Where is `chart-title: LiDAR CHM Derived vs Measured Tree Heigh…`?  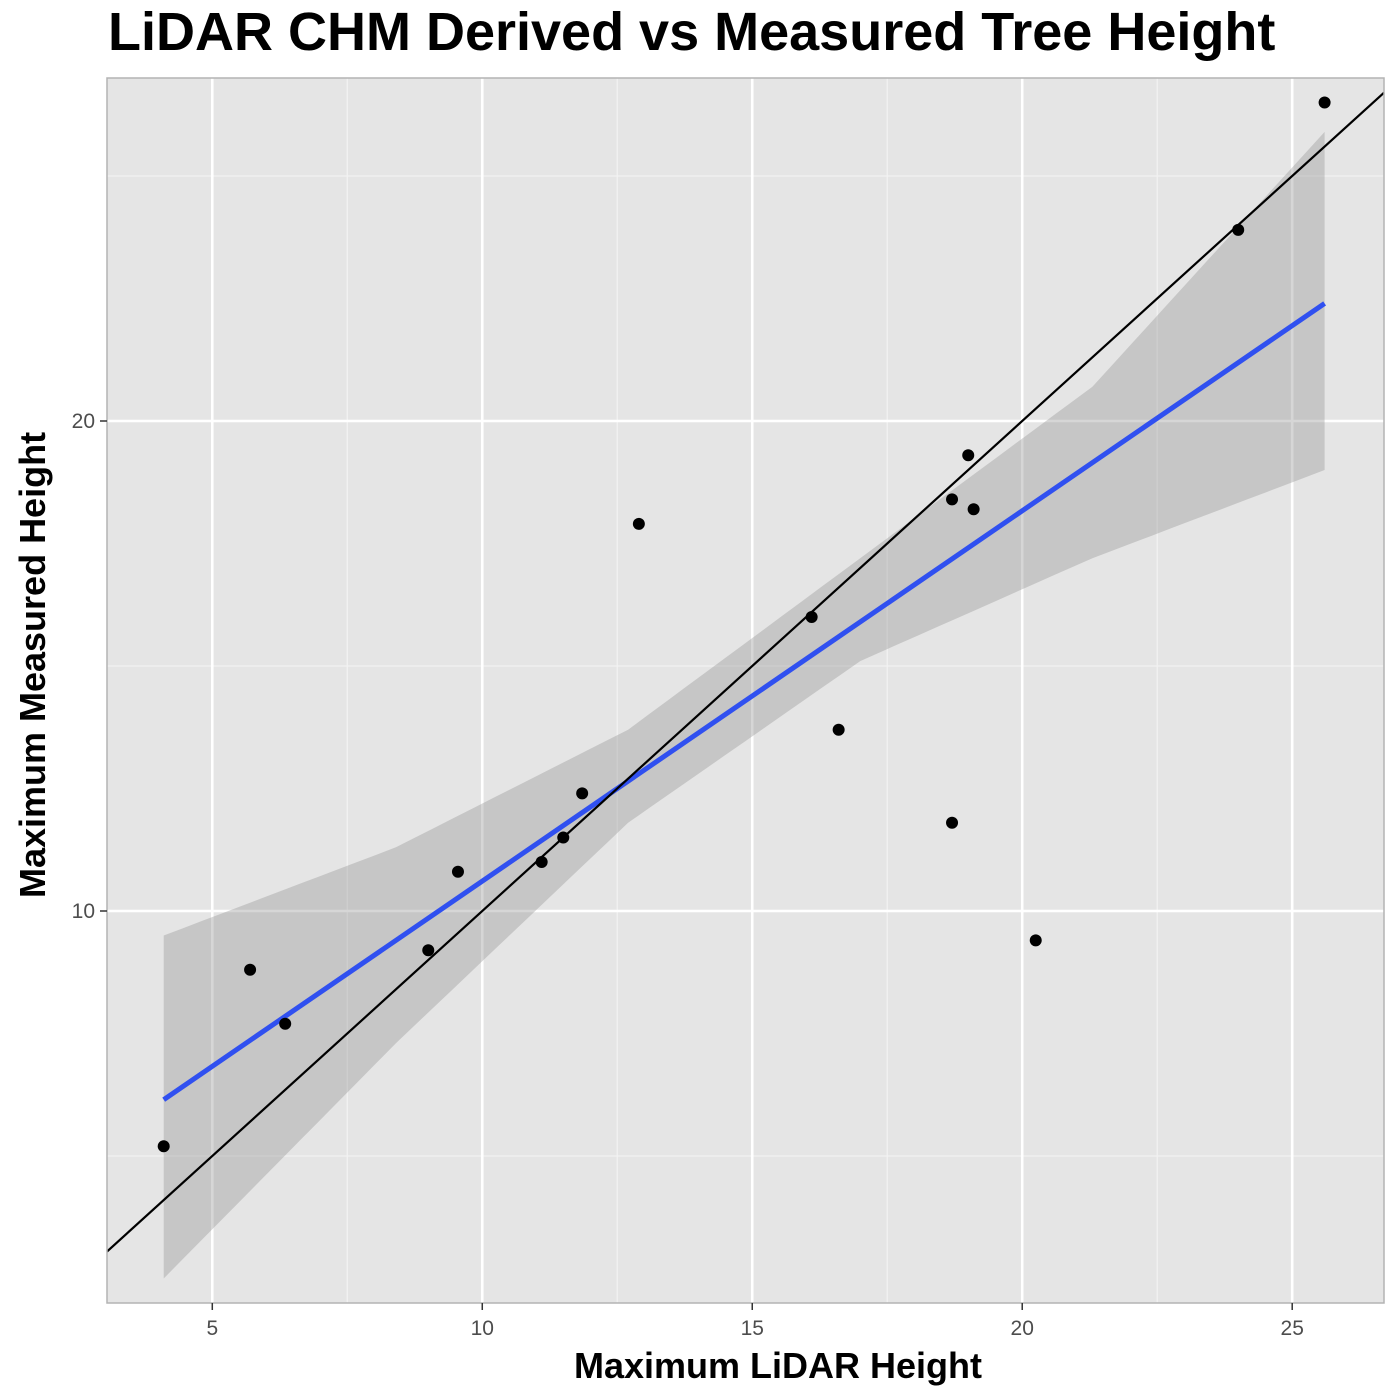
chart-title: LiDAR CHM Derived vs Measured Tree Heigh… is located at coordinates (691, 32).